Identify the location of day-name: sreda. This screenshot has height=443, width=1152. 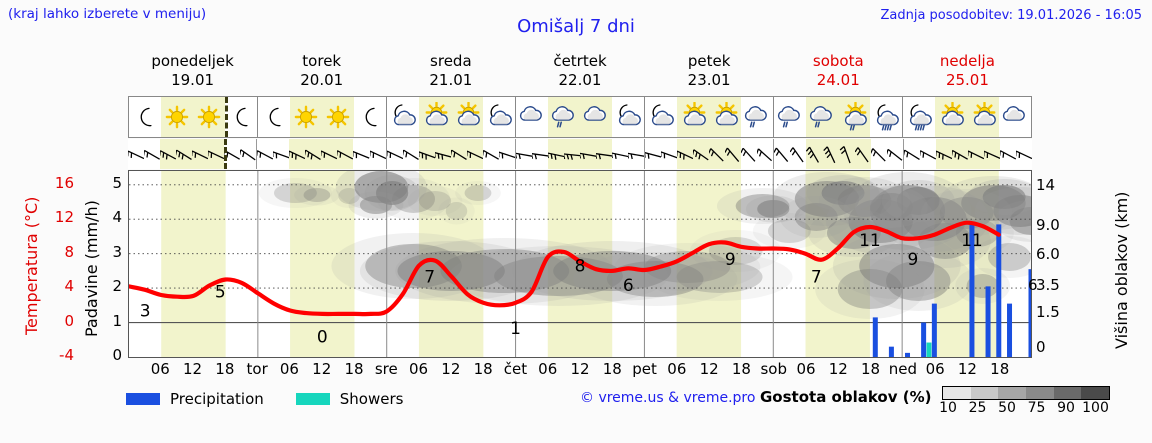
(451, 61).